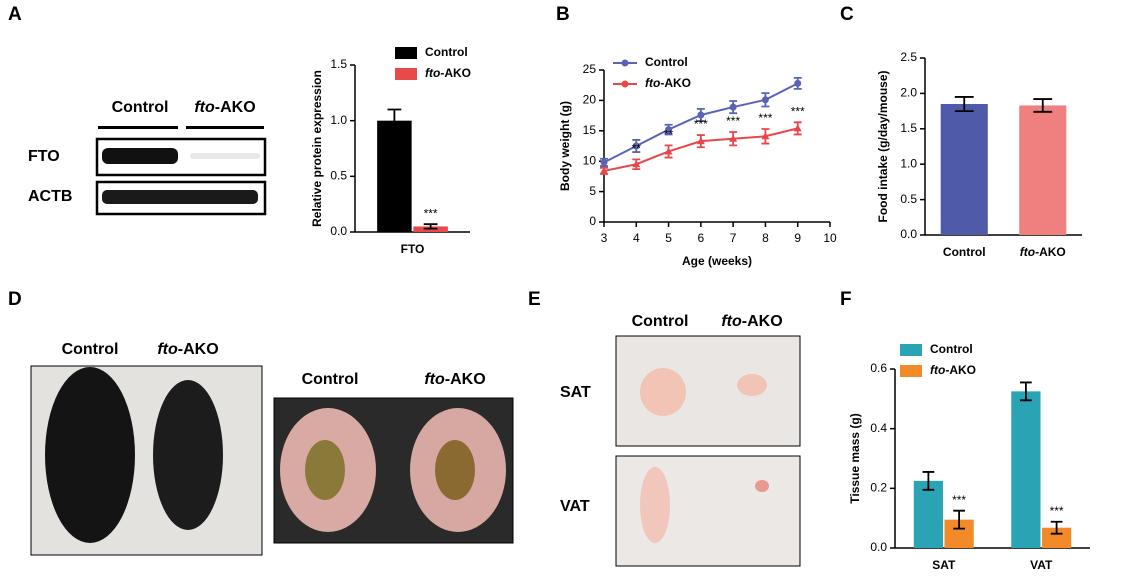 This screenshot has height=581, width=1128. I want to click on x-tick-label: SAT, so click(944, 565).